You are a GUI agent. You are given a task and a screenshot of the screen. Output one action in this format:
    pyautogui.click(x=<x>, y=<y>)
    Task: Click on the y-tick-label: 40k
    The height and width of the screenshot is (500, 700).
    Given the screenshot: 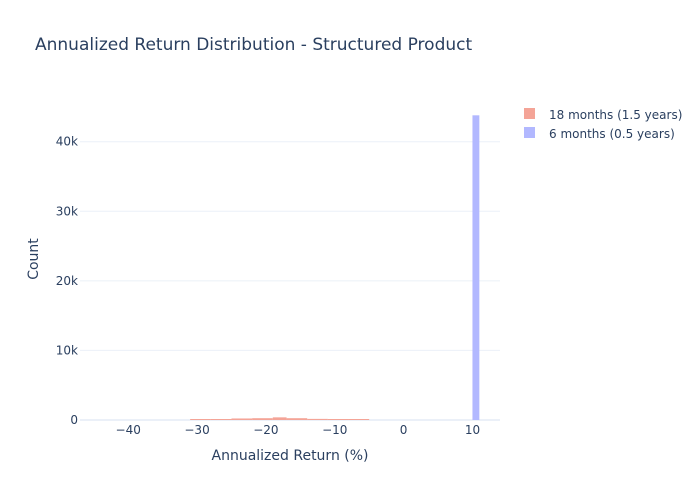 What is the action you would take?
    pyautogui.click(x=67, y=142)
    